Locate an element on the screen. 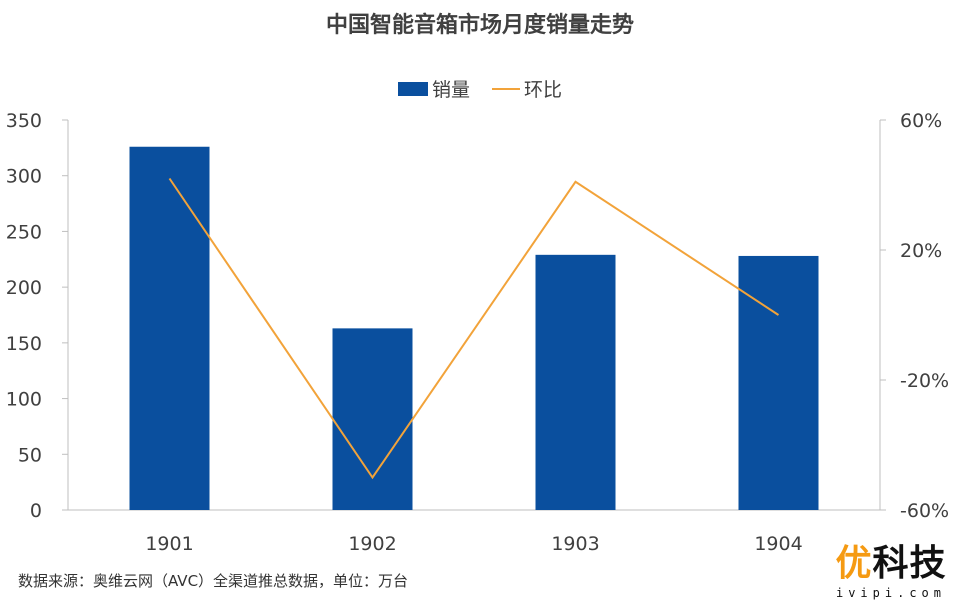 Image resolution: width=960 pixels, height=608 pixels. x-axis-ticks: 1901 1902 1903 1904 is located at coordinates (473, 544).